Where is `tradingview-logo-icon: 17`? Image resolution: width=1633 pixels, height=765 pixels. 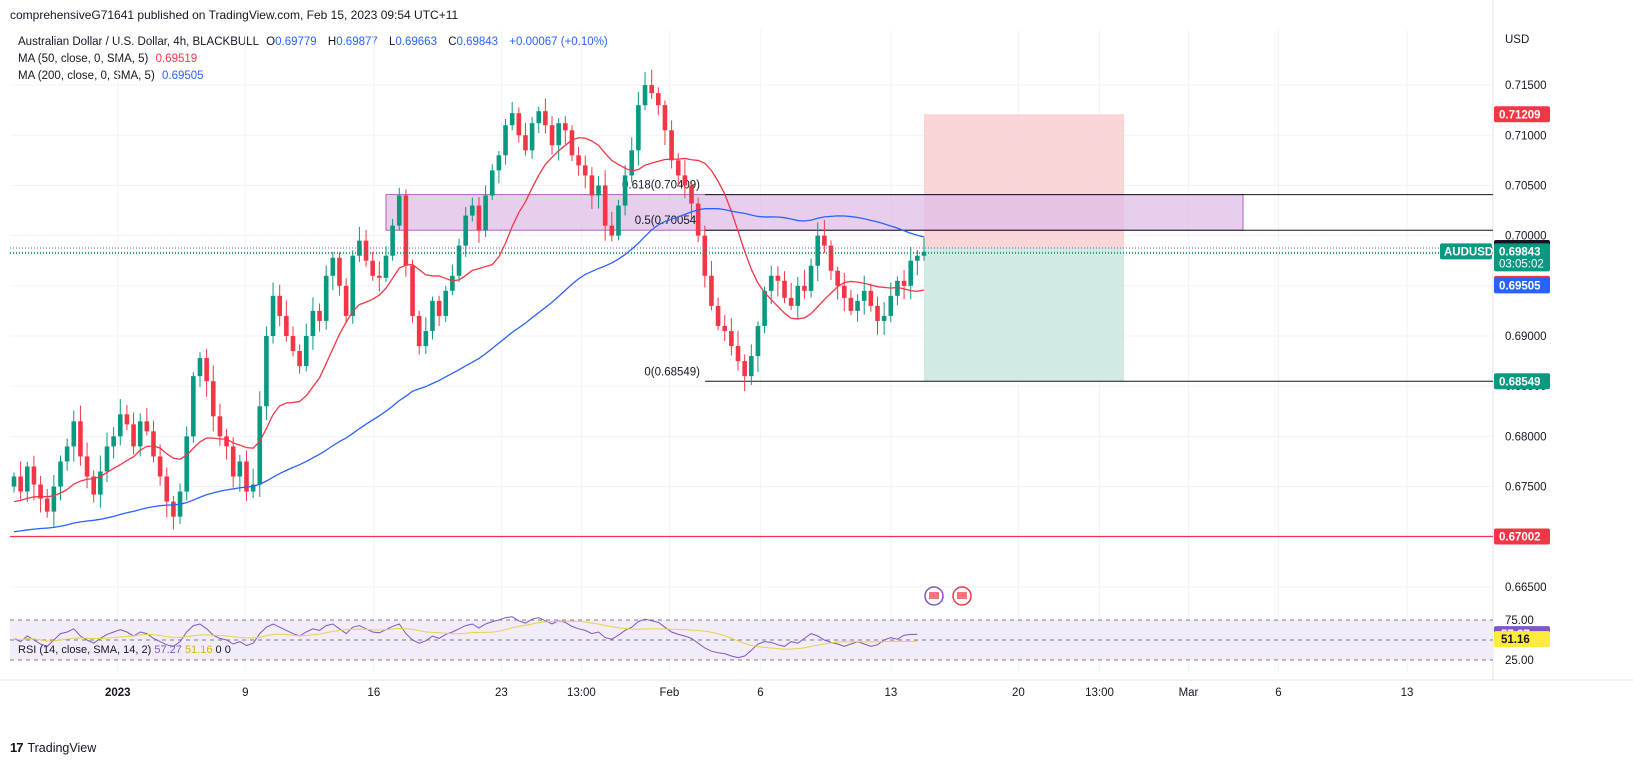
tradingview-logo-icon: 17 is located at coordinates (17, 747).